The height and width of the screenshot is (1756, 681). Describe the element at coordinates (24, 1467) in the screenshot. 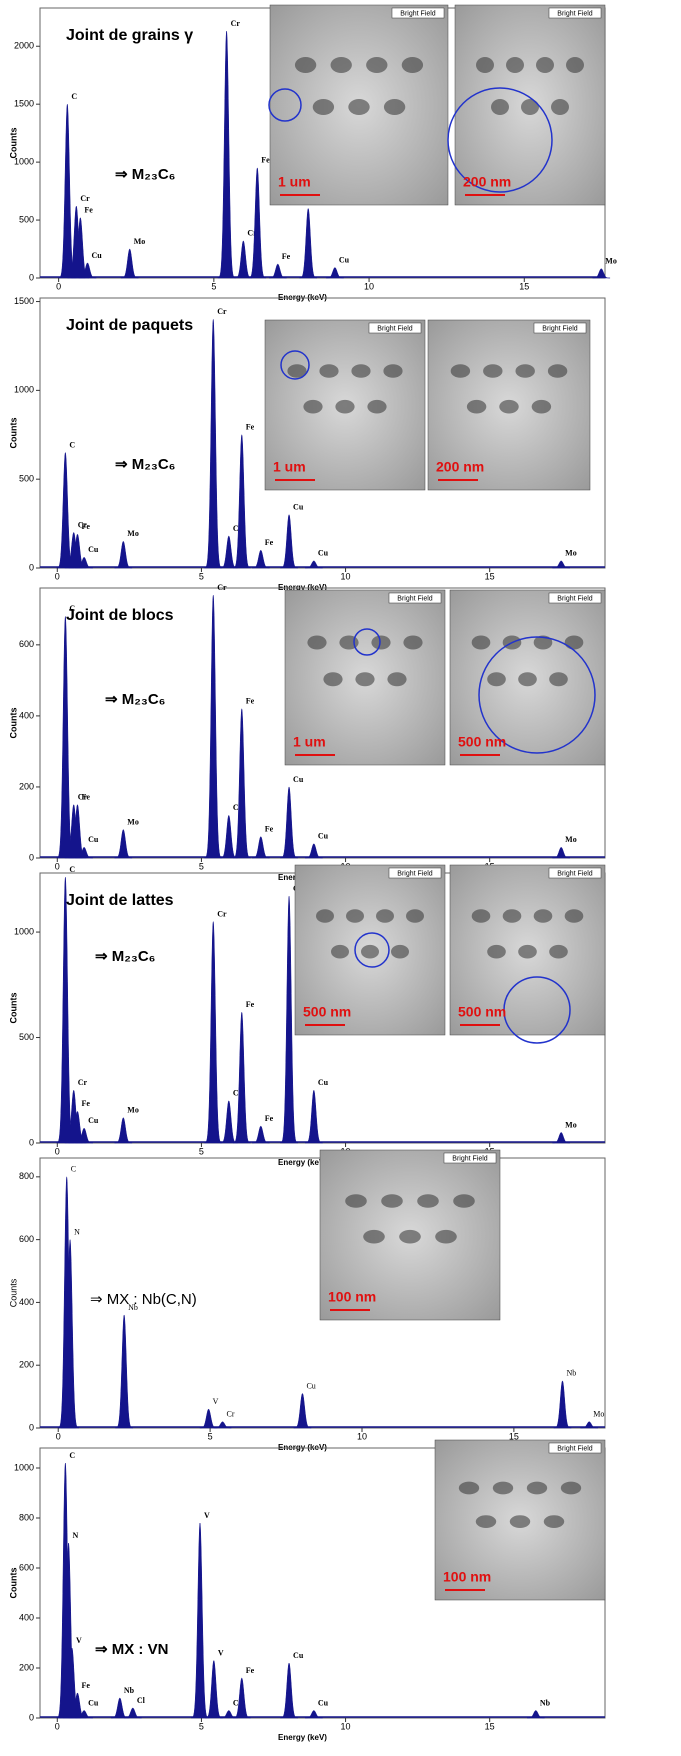

I see `y-tick-label: 1000` at that location.